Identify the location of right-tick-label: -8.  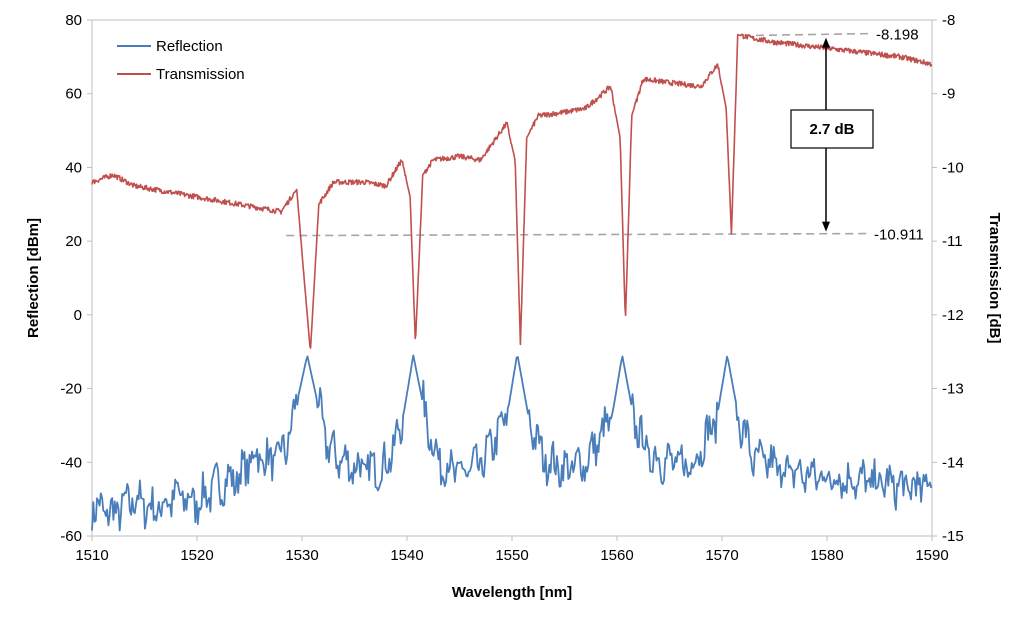
(948, 20).